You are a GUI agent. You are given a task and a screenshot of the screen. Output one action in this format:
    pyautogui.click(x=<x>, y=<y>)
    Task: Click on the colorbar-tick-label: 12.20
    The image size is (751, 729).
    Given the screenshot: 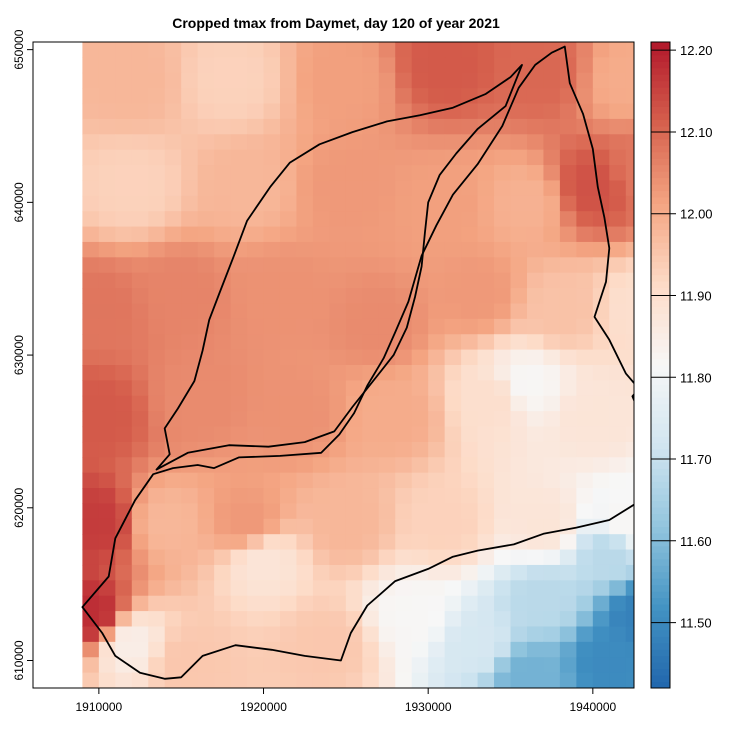 What is the action you would take?
    pyautogui.click(x=696, y=50)
    